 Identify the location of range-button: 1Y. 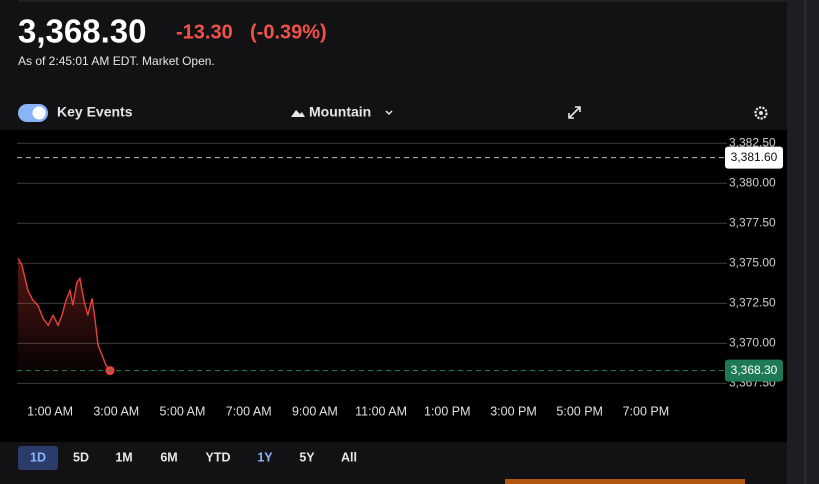
(265, 457).